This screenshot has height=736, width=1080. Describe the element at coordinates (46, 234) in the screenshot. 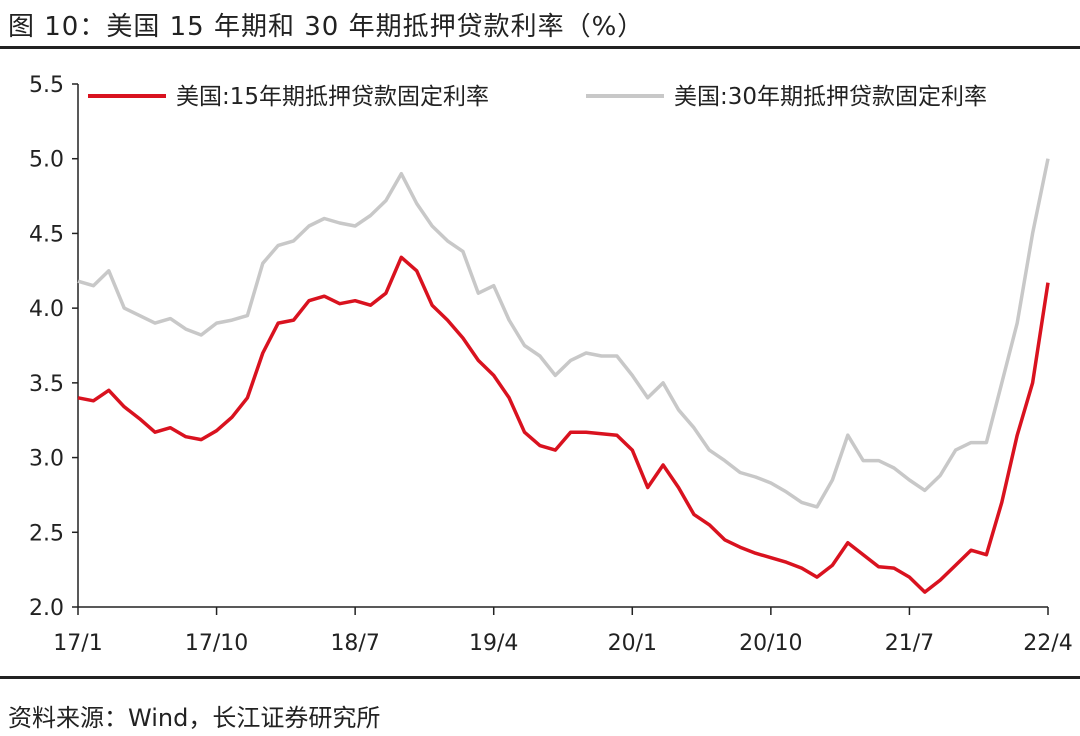

I see `y-tick-label: 4.5` at that location.